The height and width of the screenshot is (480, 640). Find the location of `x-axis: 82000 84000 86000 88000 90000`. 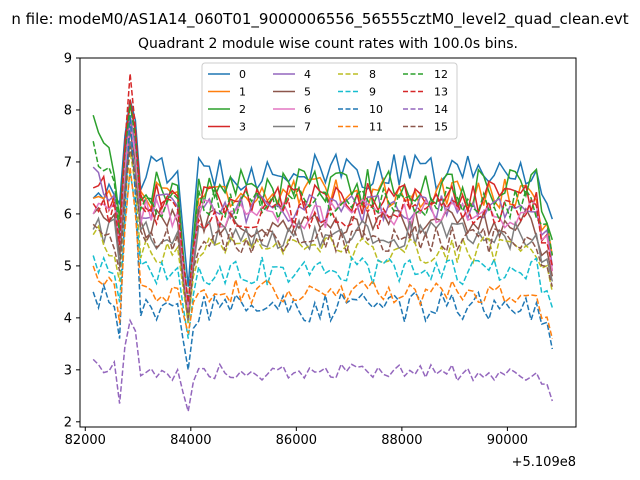

x-axis: 82000 84000 86000 88000 90000 is located at coordinates (296, 437).